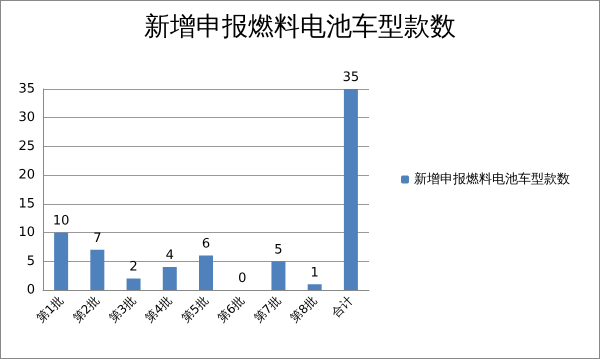 This screenshot has width=600, height=359. Describe the element at coordinates (242, 278) in the screenshot. I see `data-label: 0` at that location.